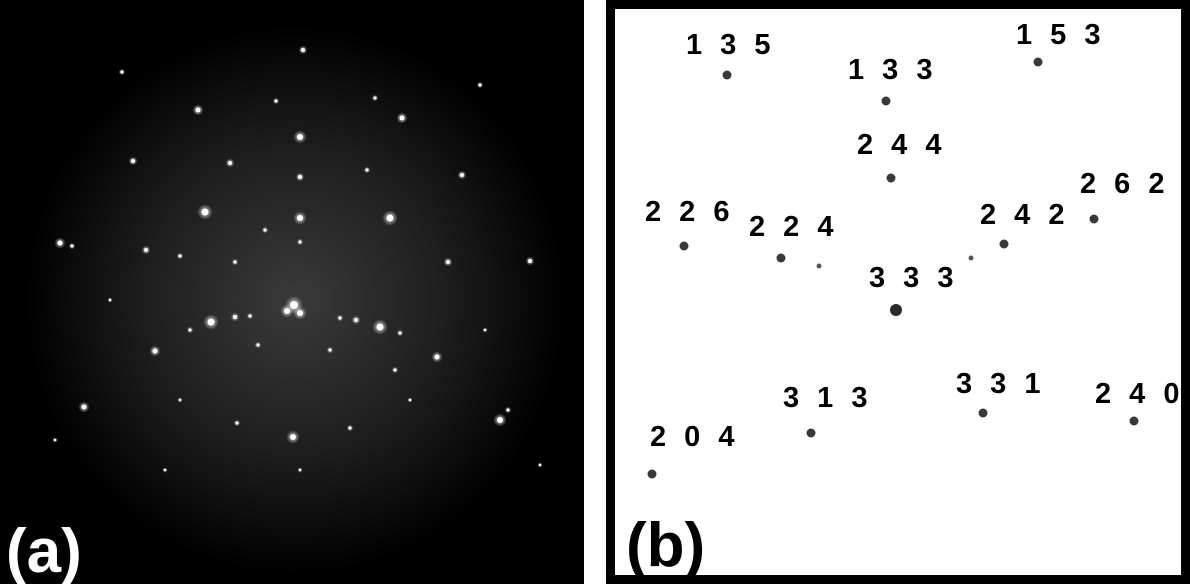 Image resolution: width=1190 pixels, height=584 pixels. I want to click on reflection-index-label: 3 3 3, so click(914, 278).